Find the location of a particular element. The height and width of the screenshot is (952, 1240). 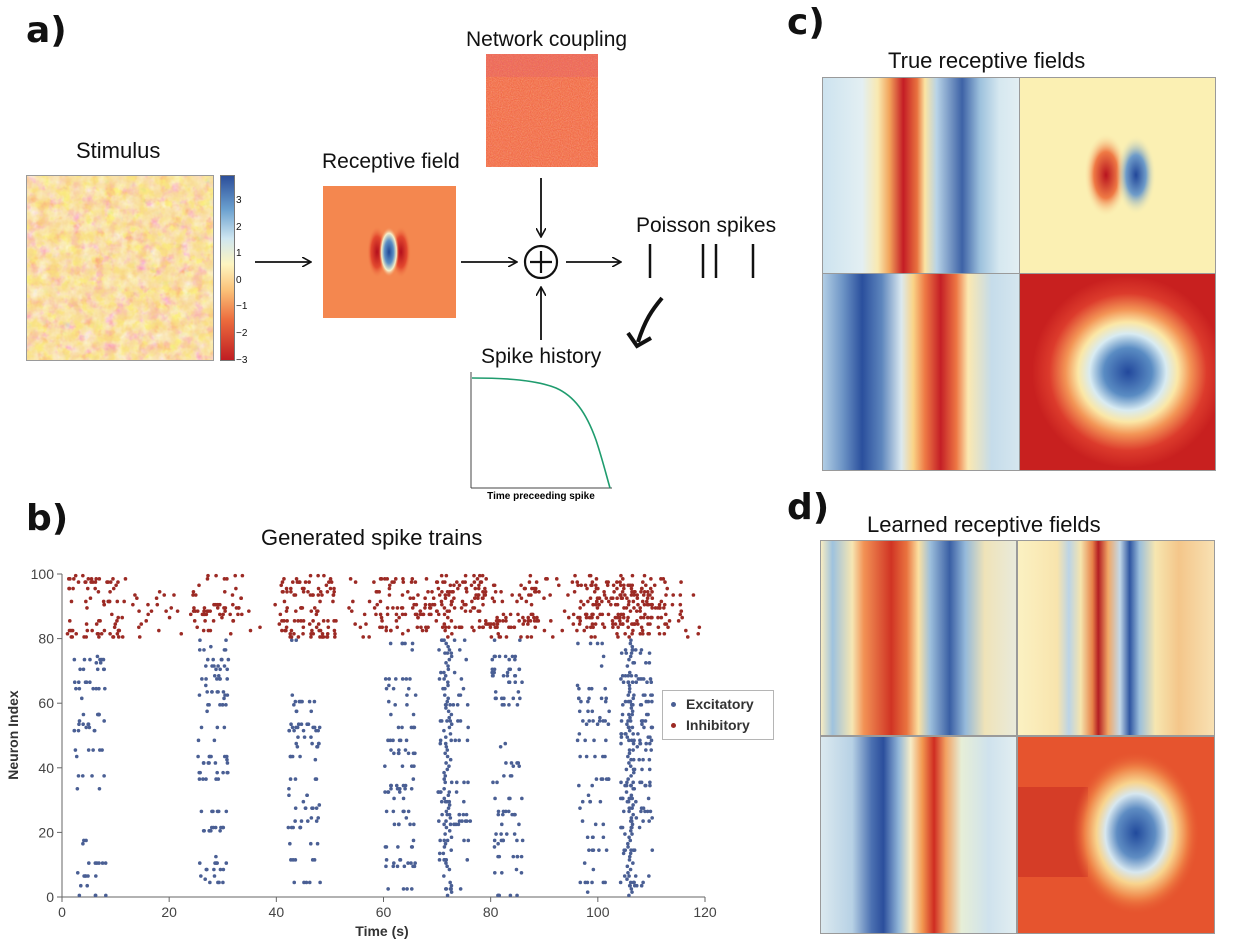

colorbar-ticks: 3 2 1 0 −1 −2 −3 is located at coordinates (241, 281).